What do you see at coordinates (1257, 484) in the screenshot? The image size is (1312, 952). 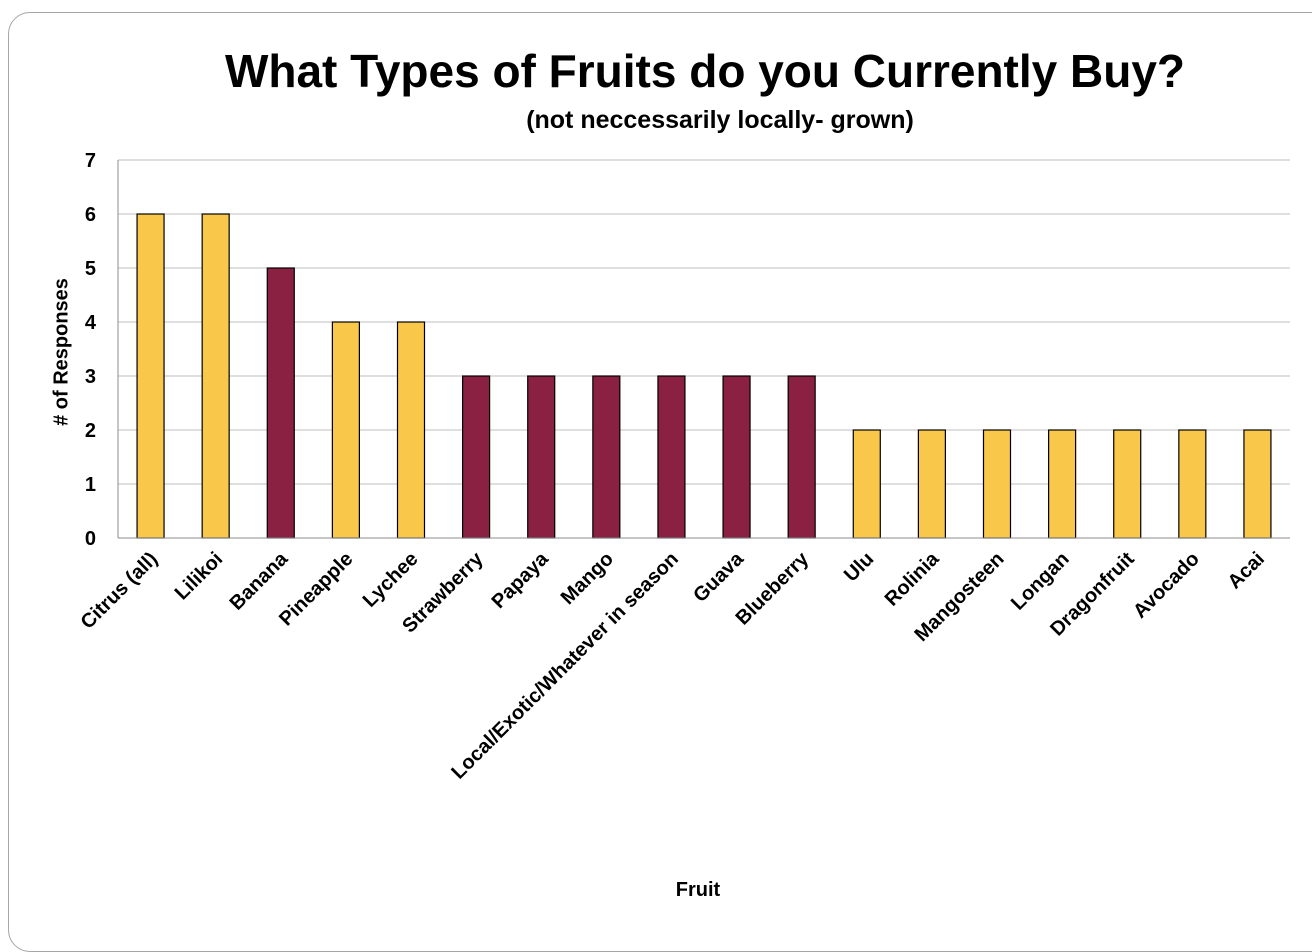 I see `bar-acai` at bounding box center [1257, 484].